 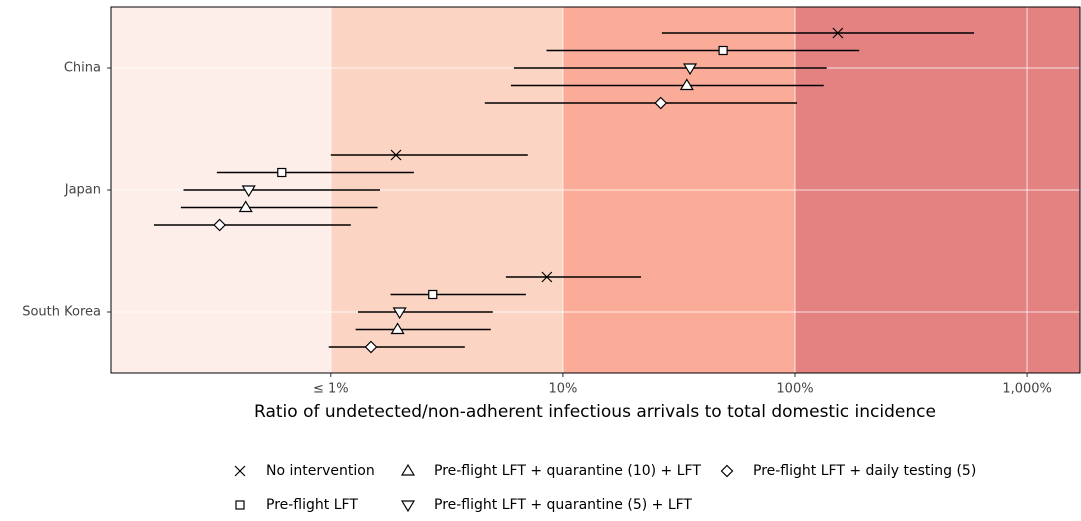 I want to click on legend-label: Pre-flight LFT, so click(x=312, y=505).